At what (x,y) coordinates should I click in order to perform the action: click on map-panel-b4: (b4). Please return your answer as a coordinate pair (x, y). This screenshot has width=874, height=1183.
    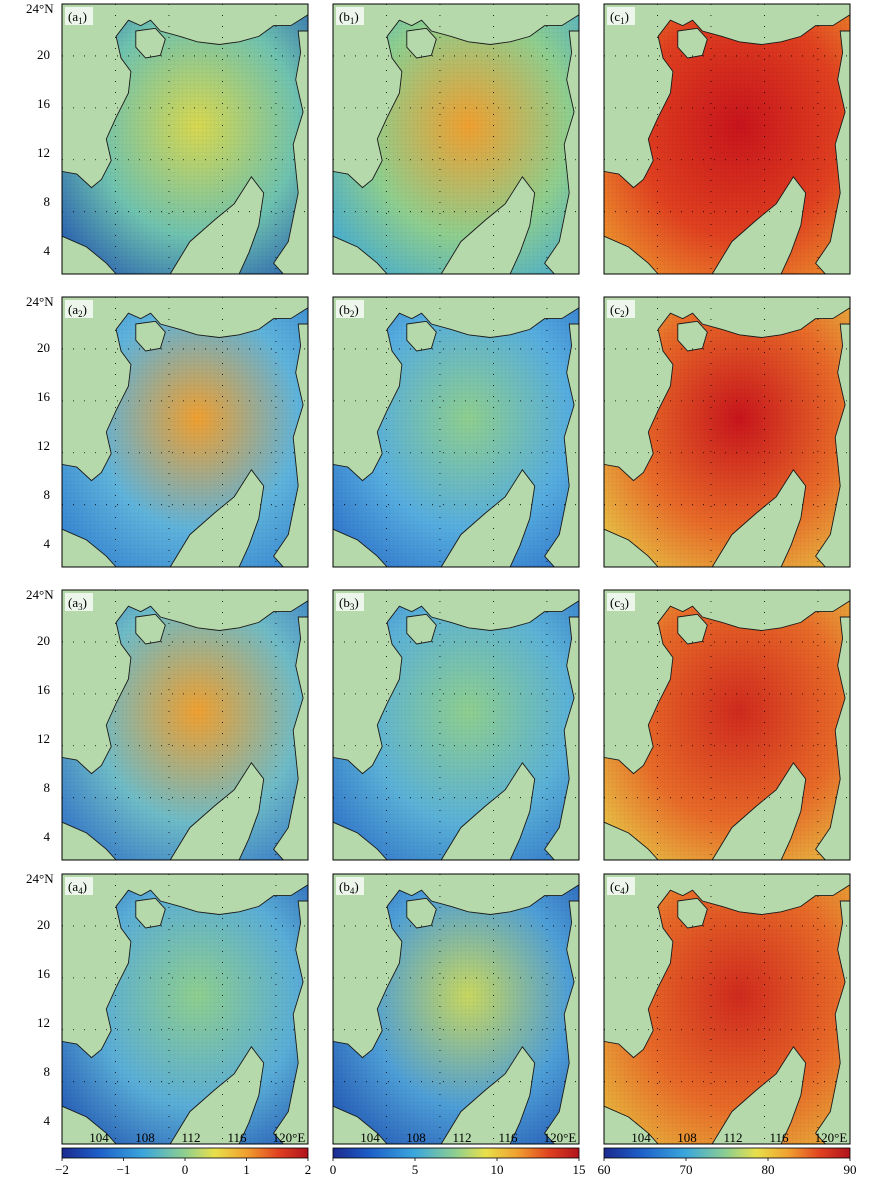
    Looking at the image, I should click on (456, 1009).